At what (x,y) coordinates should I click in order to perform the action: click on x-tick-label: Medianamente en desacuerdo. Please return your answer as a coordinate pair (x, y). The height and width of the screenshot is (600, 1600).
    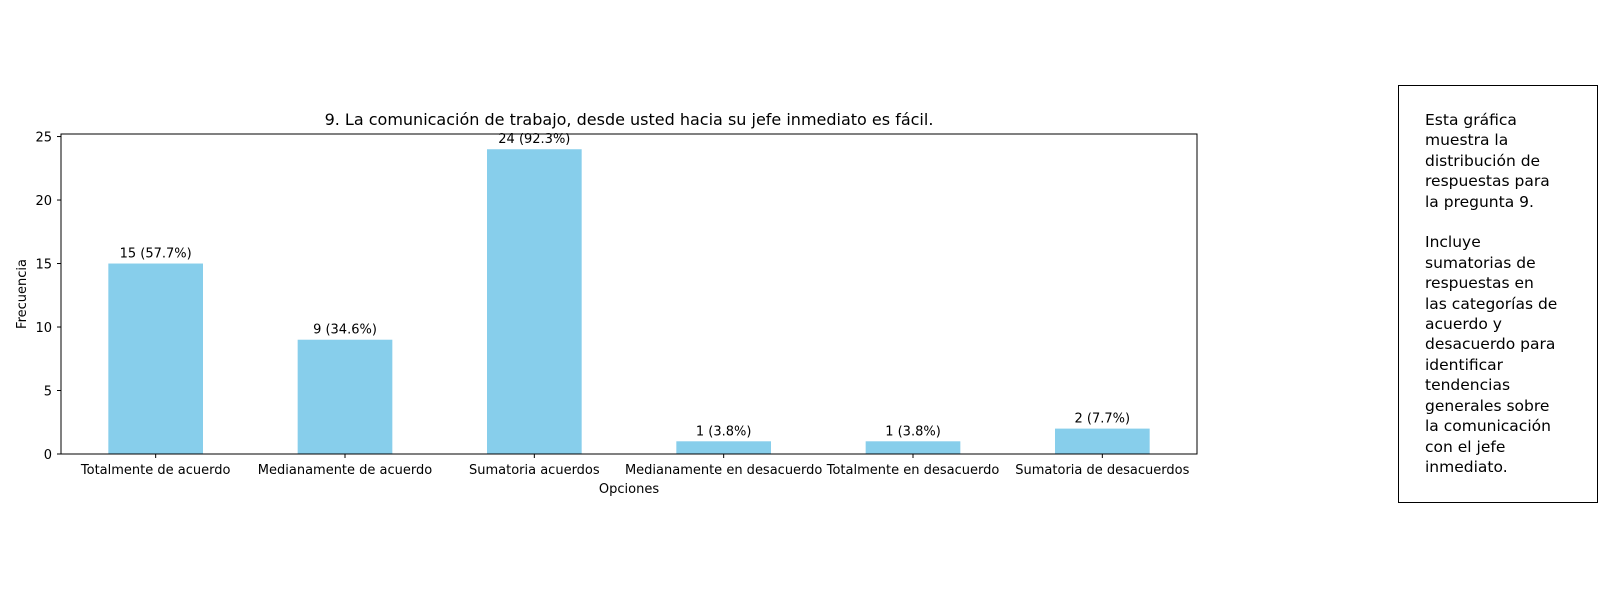
    Looking at the image, I should click on (723, 470).